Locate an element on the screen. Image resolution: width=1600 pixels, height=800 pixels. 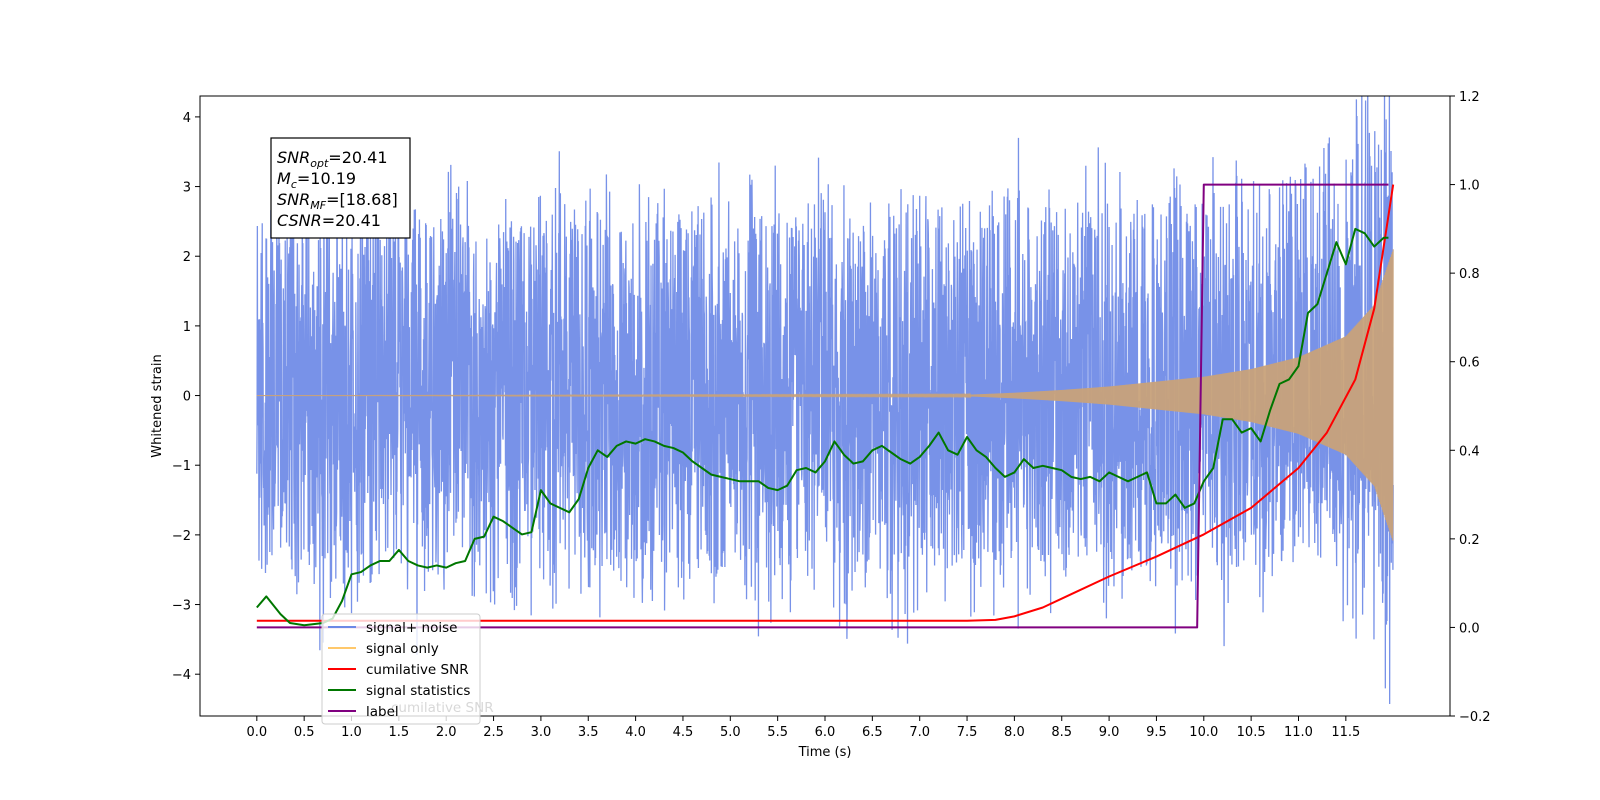
x-tick-label: 11.5 is located at coordinates (1345, 732).